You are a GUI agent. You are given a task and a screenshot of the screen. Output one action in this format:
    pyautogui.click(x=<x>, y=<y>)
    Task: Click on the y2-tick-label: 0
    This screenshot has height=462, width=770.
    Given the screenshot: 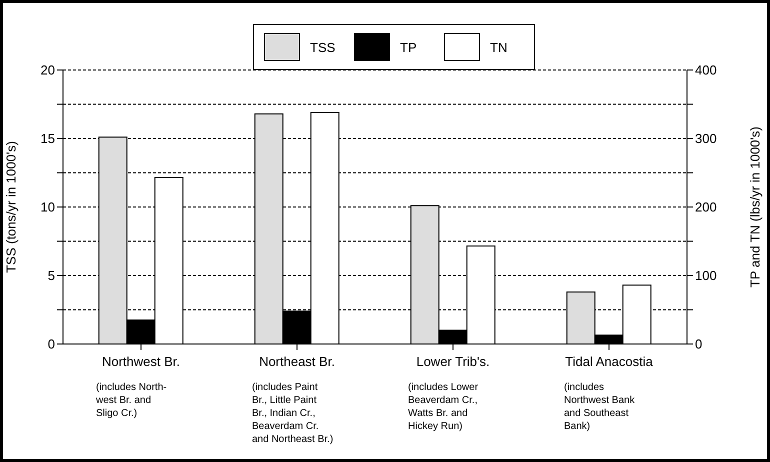 What is the action you would take?
    pyautogui.click(x=698, y=344)
    